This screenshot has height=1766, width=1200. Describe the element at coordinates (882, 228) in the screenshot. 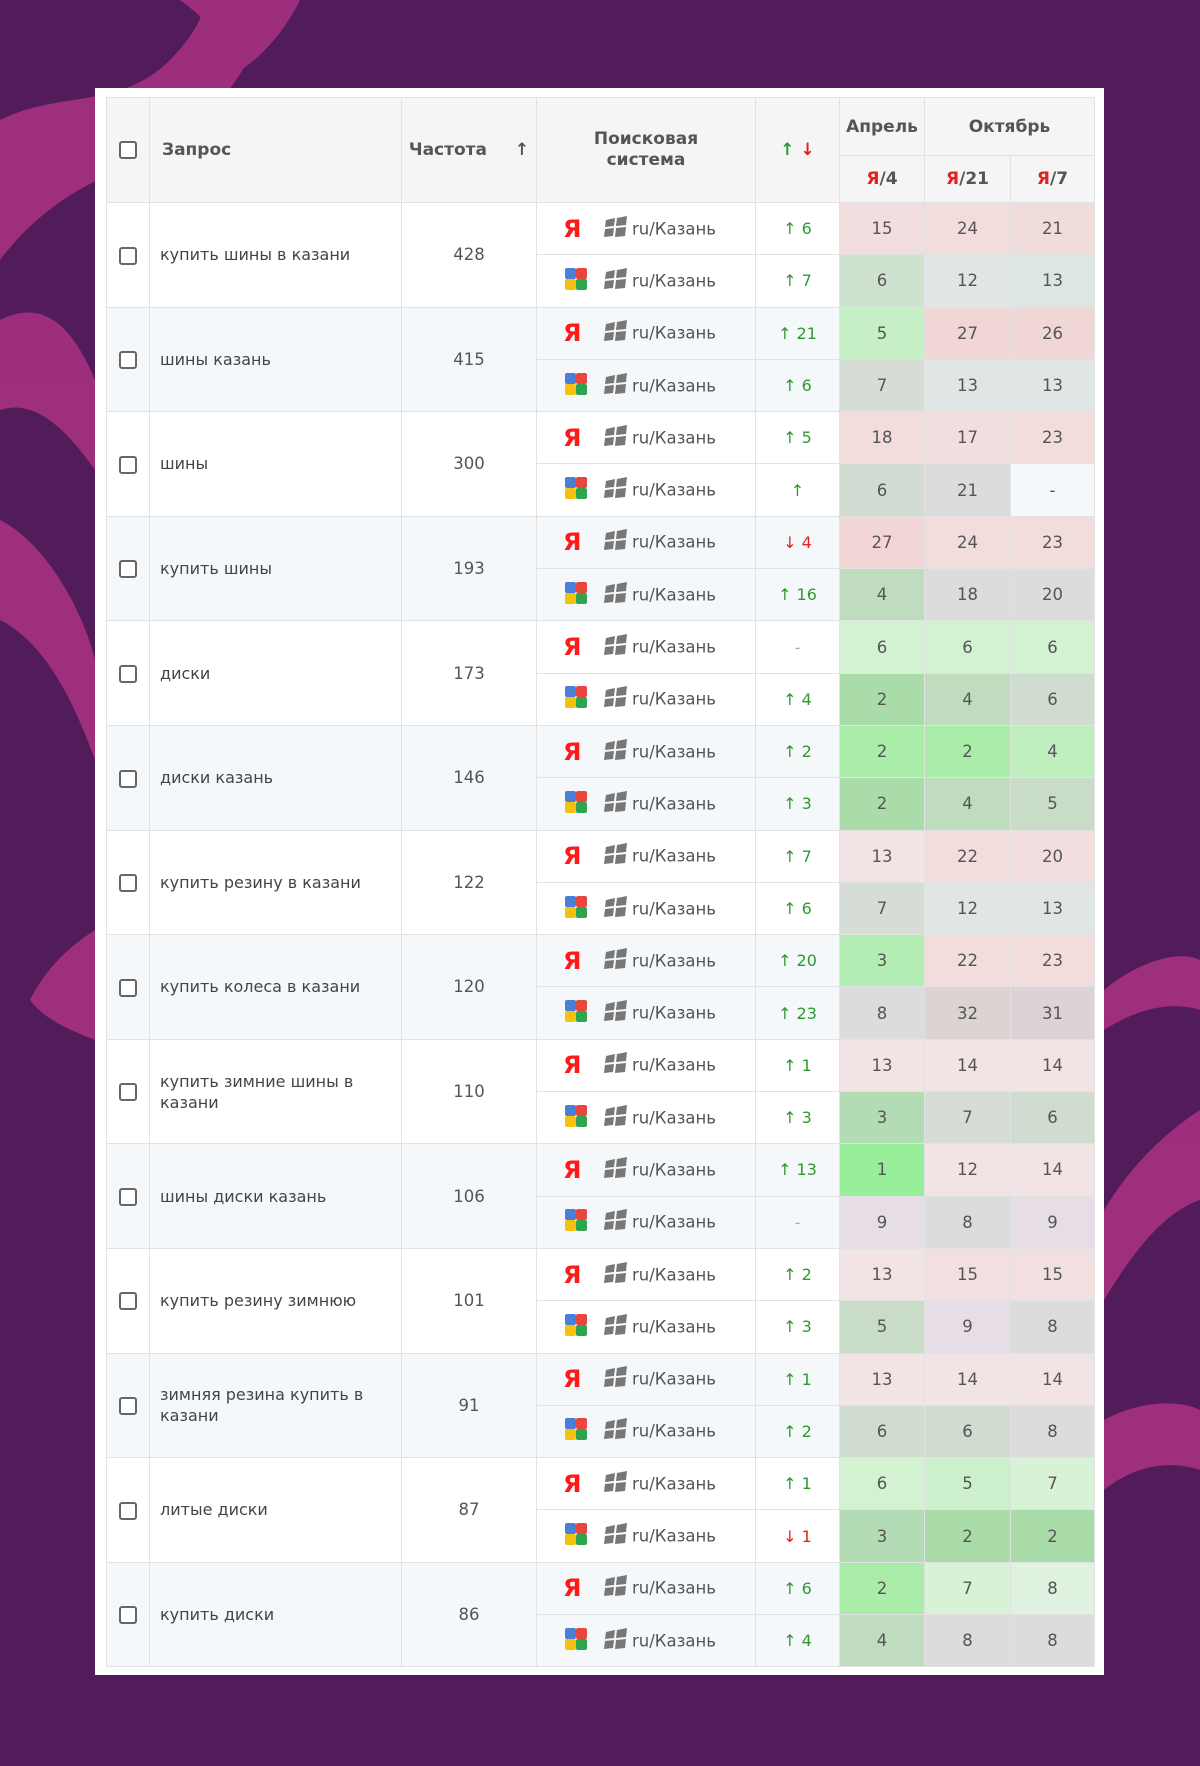

I see `position-cell: 15` at that location.